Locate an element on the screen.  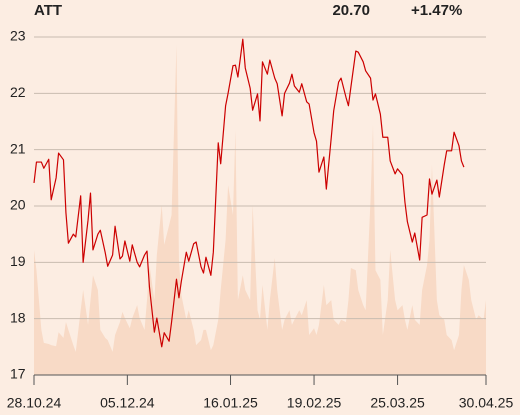
y-tick-label: 19 is located at coordinates (18, 261).